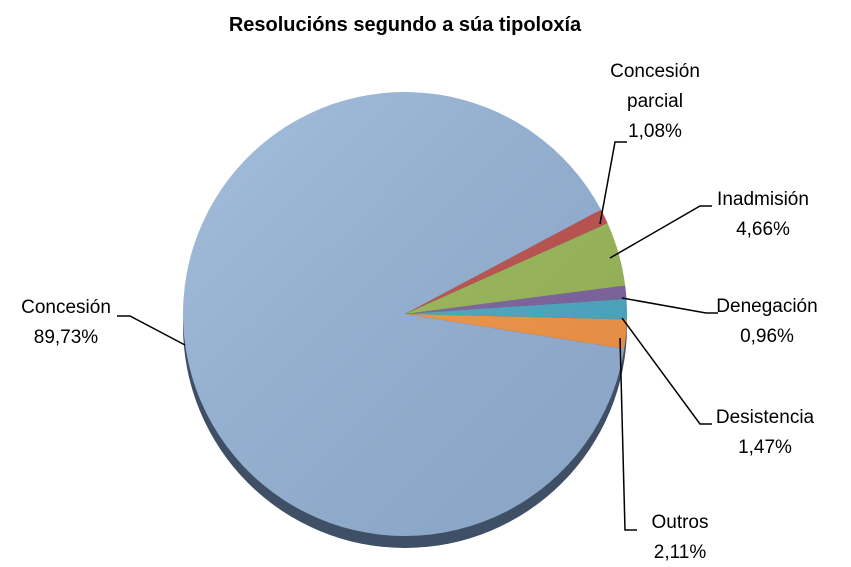 Image resolution: width=851 pixels, height=567 pixels. What do you see at coordinates (767, 322) in the screenshot?
I see `data-label: Denegación 0,96%` at bounding box center [767, 322].